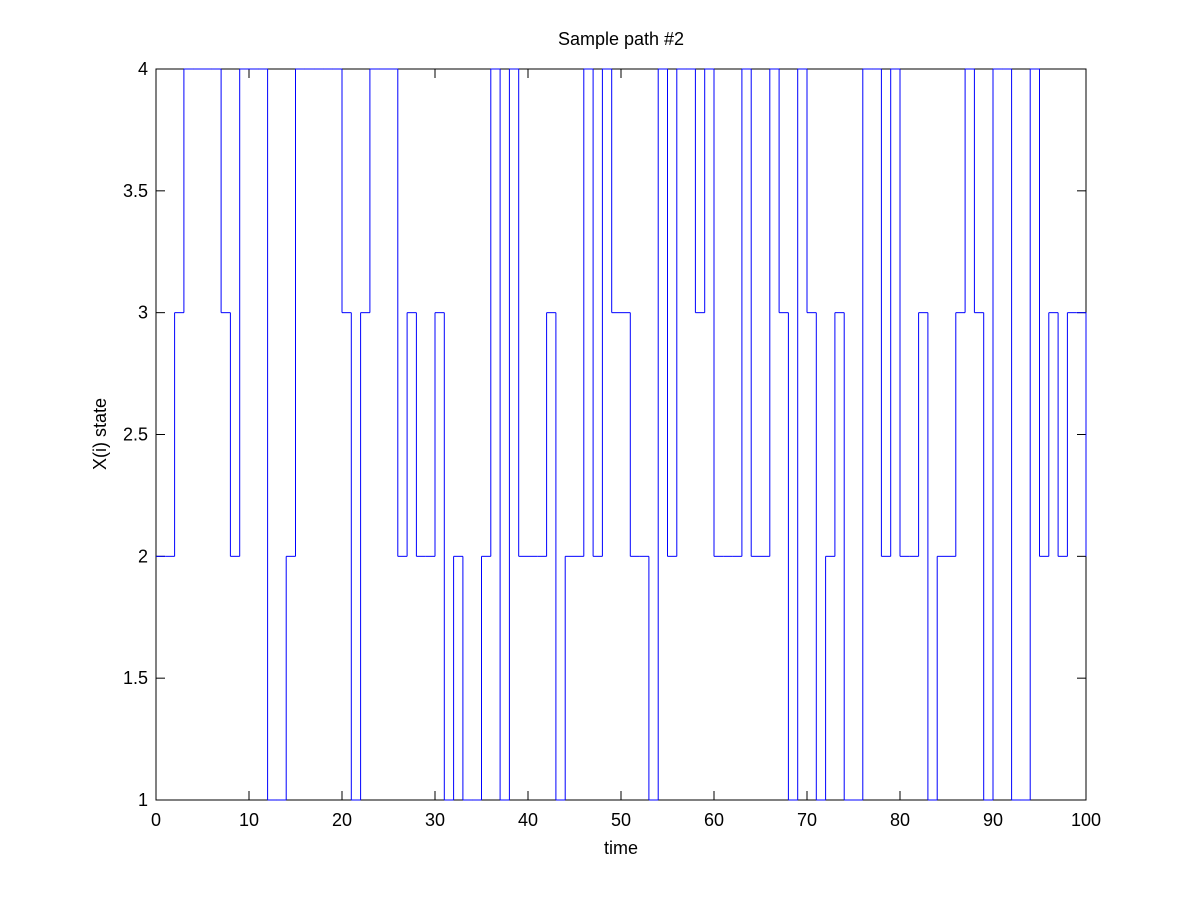 The width and height of the screenshot is (1200, 900). What do you see at coordinates (435, 820) in the screenshot?
I see `x-tick-label: 30` at bounding box center [435, 820].